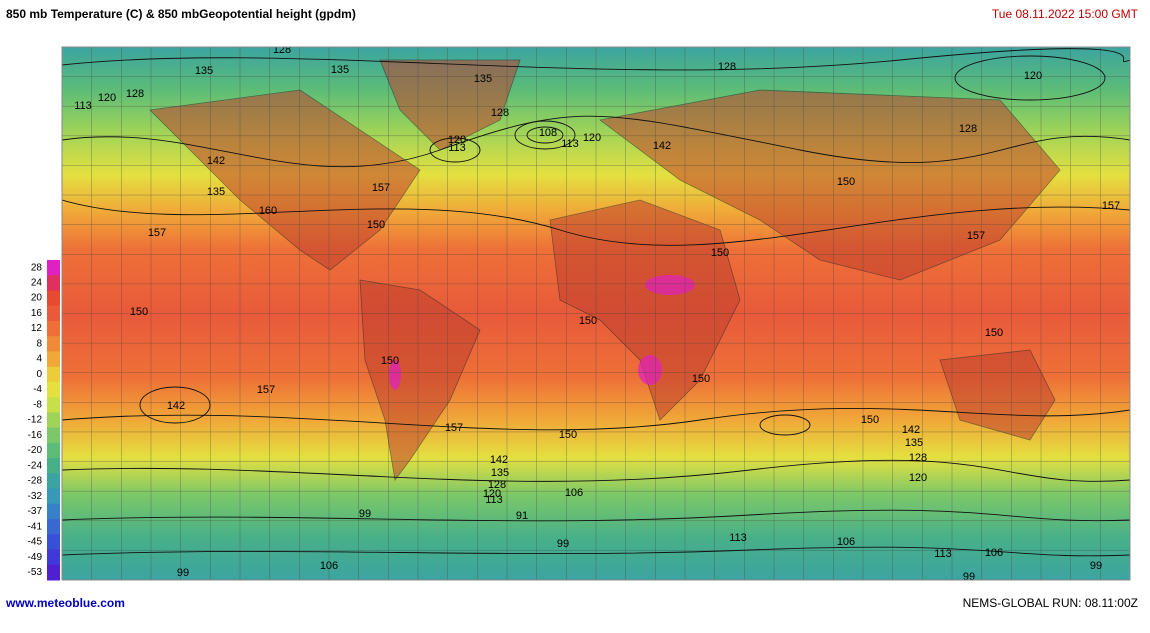 This screenshot has height=633, width=1150. Describe the element at coordinates (65, 603) in the screenshot. I see `site-link: www.meteoblue.com` at that location.